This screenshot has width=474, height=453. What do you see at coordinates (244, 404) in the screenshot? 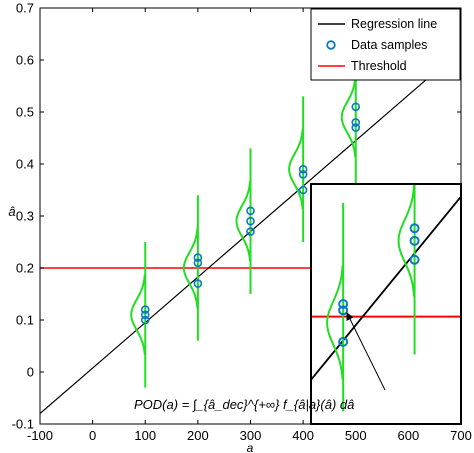
I see `pod-formula: POD(a) = ∫_{â_dec}^{+∞} f_{â|a}(â) dâ` at bounding box center [244, 404].